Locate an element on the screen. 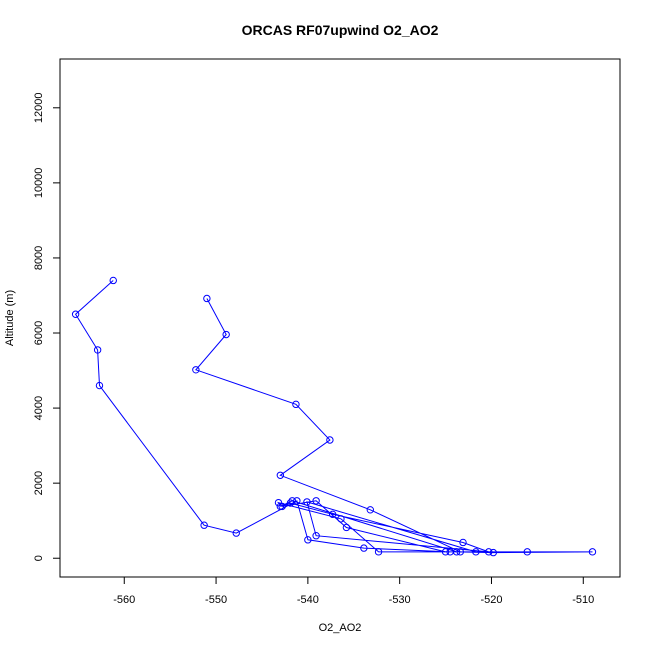 The width and height of the screenshot is (650, 650). y-axis-title: Altitude (m) is located at coordinates (10, 318).